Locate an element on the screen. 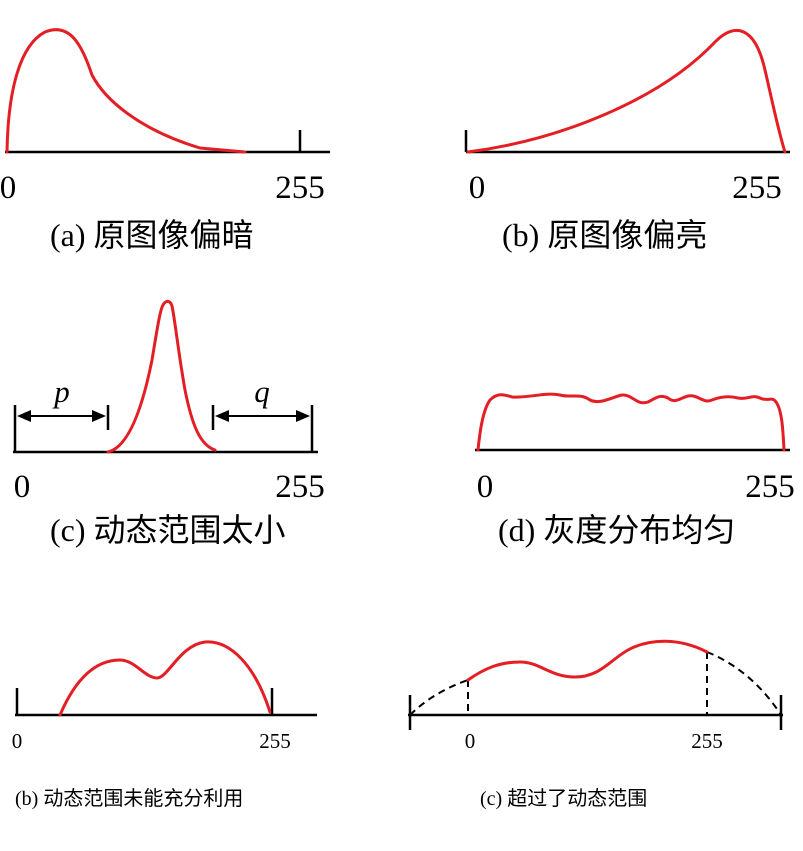 The image size is (803, 851). gap-arrow-p: p is located at coordinates (61, 398).